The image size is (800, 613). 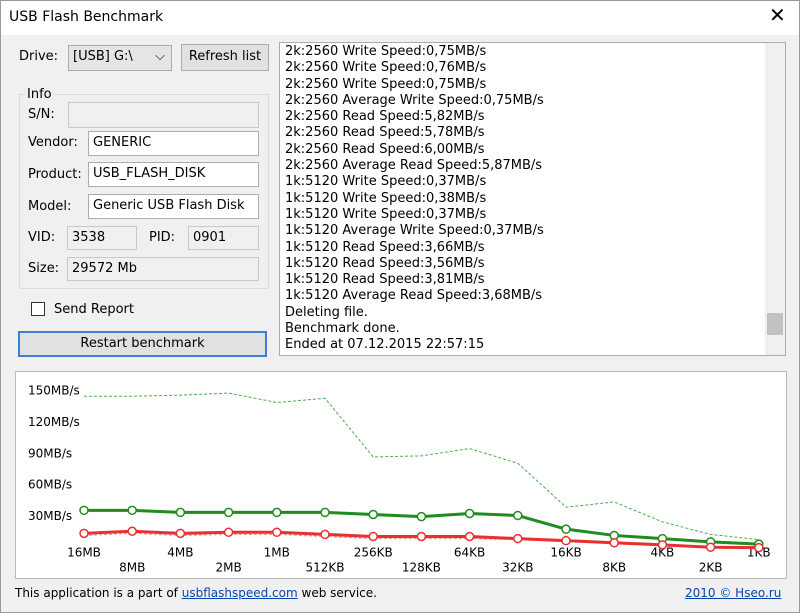 What do you see at coordinates (50, 453) in the screenshot?
I see `y-tick-label: 90MB/s` at bounding box center [50, 453].